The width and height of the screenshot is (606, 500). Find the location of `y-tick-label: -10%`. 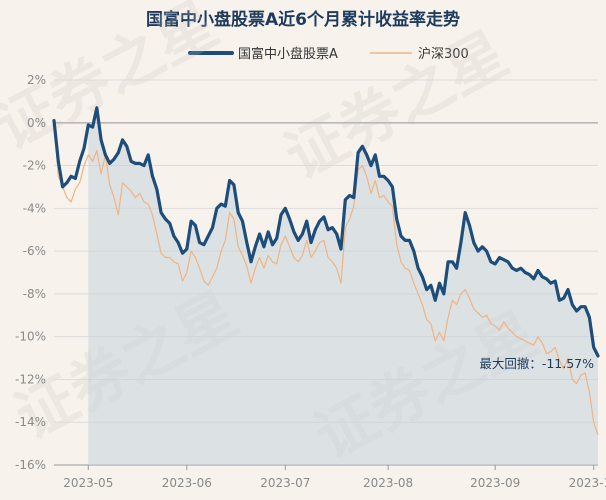

y-tick-label: -10% is located at coordinates (30, 337).